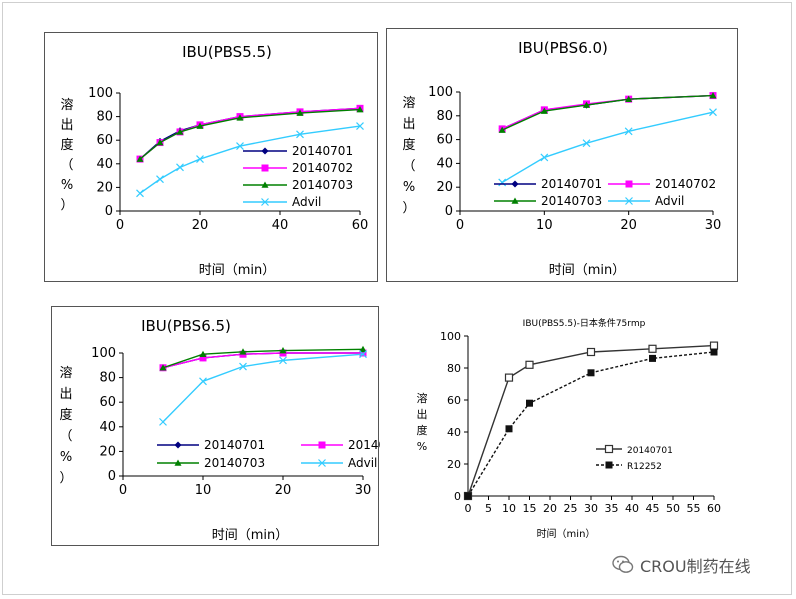 The height and width of the screenshot is (599, 796). What do you see at coordinates (584, 323) in the screenshot?
I see `chart-title: IBU(PBS5.5)-日本条件75rmp` at bounding box center [584, 323].